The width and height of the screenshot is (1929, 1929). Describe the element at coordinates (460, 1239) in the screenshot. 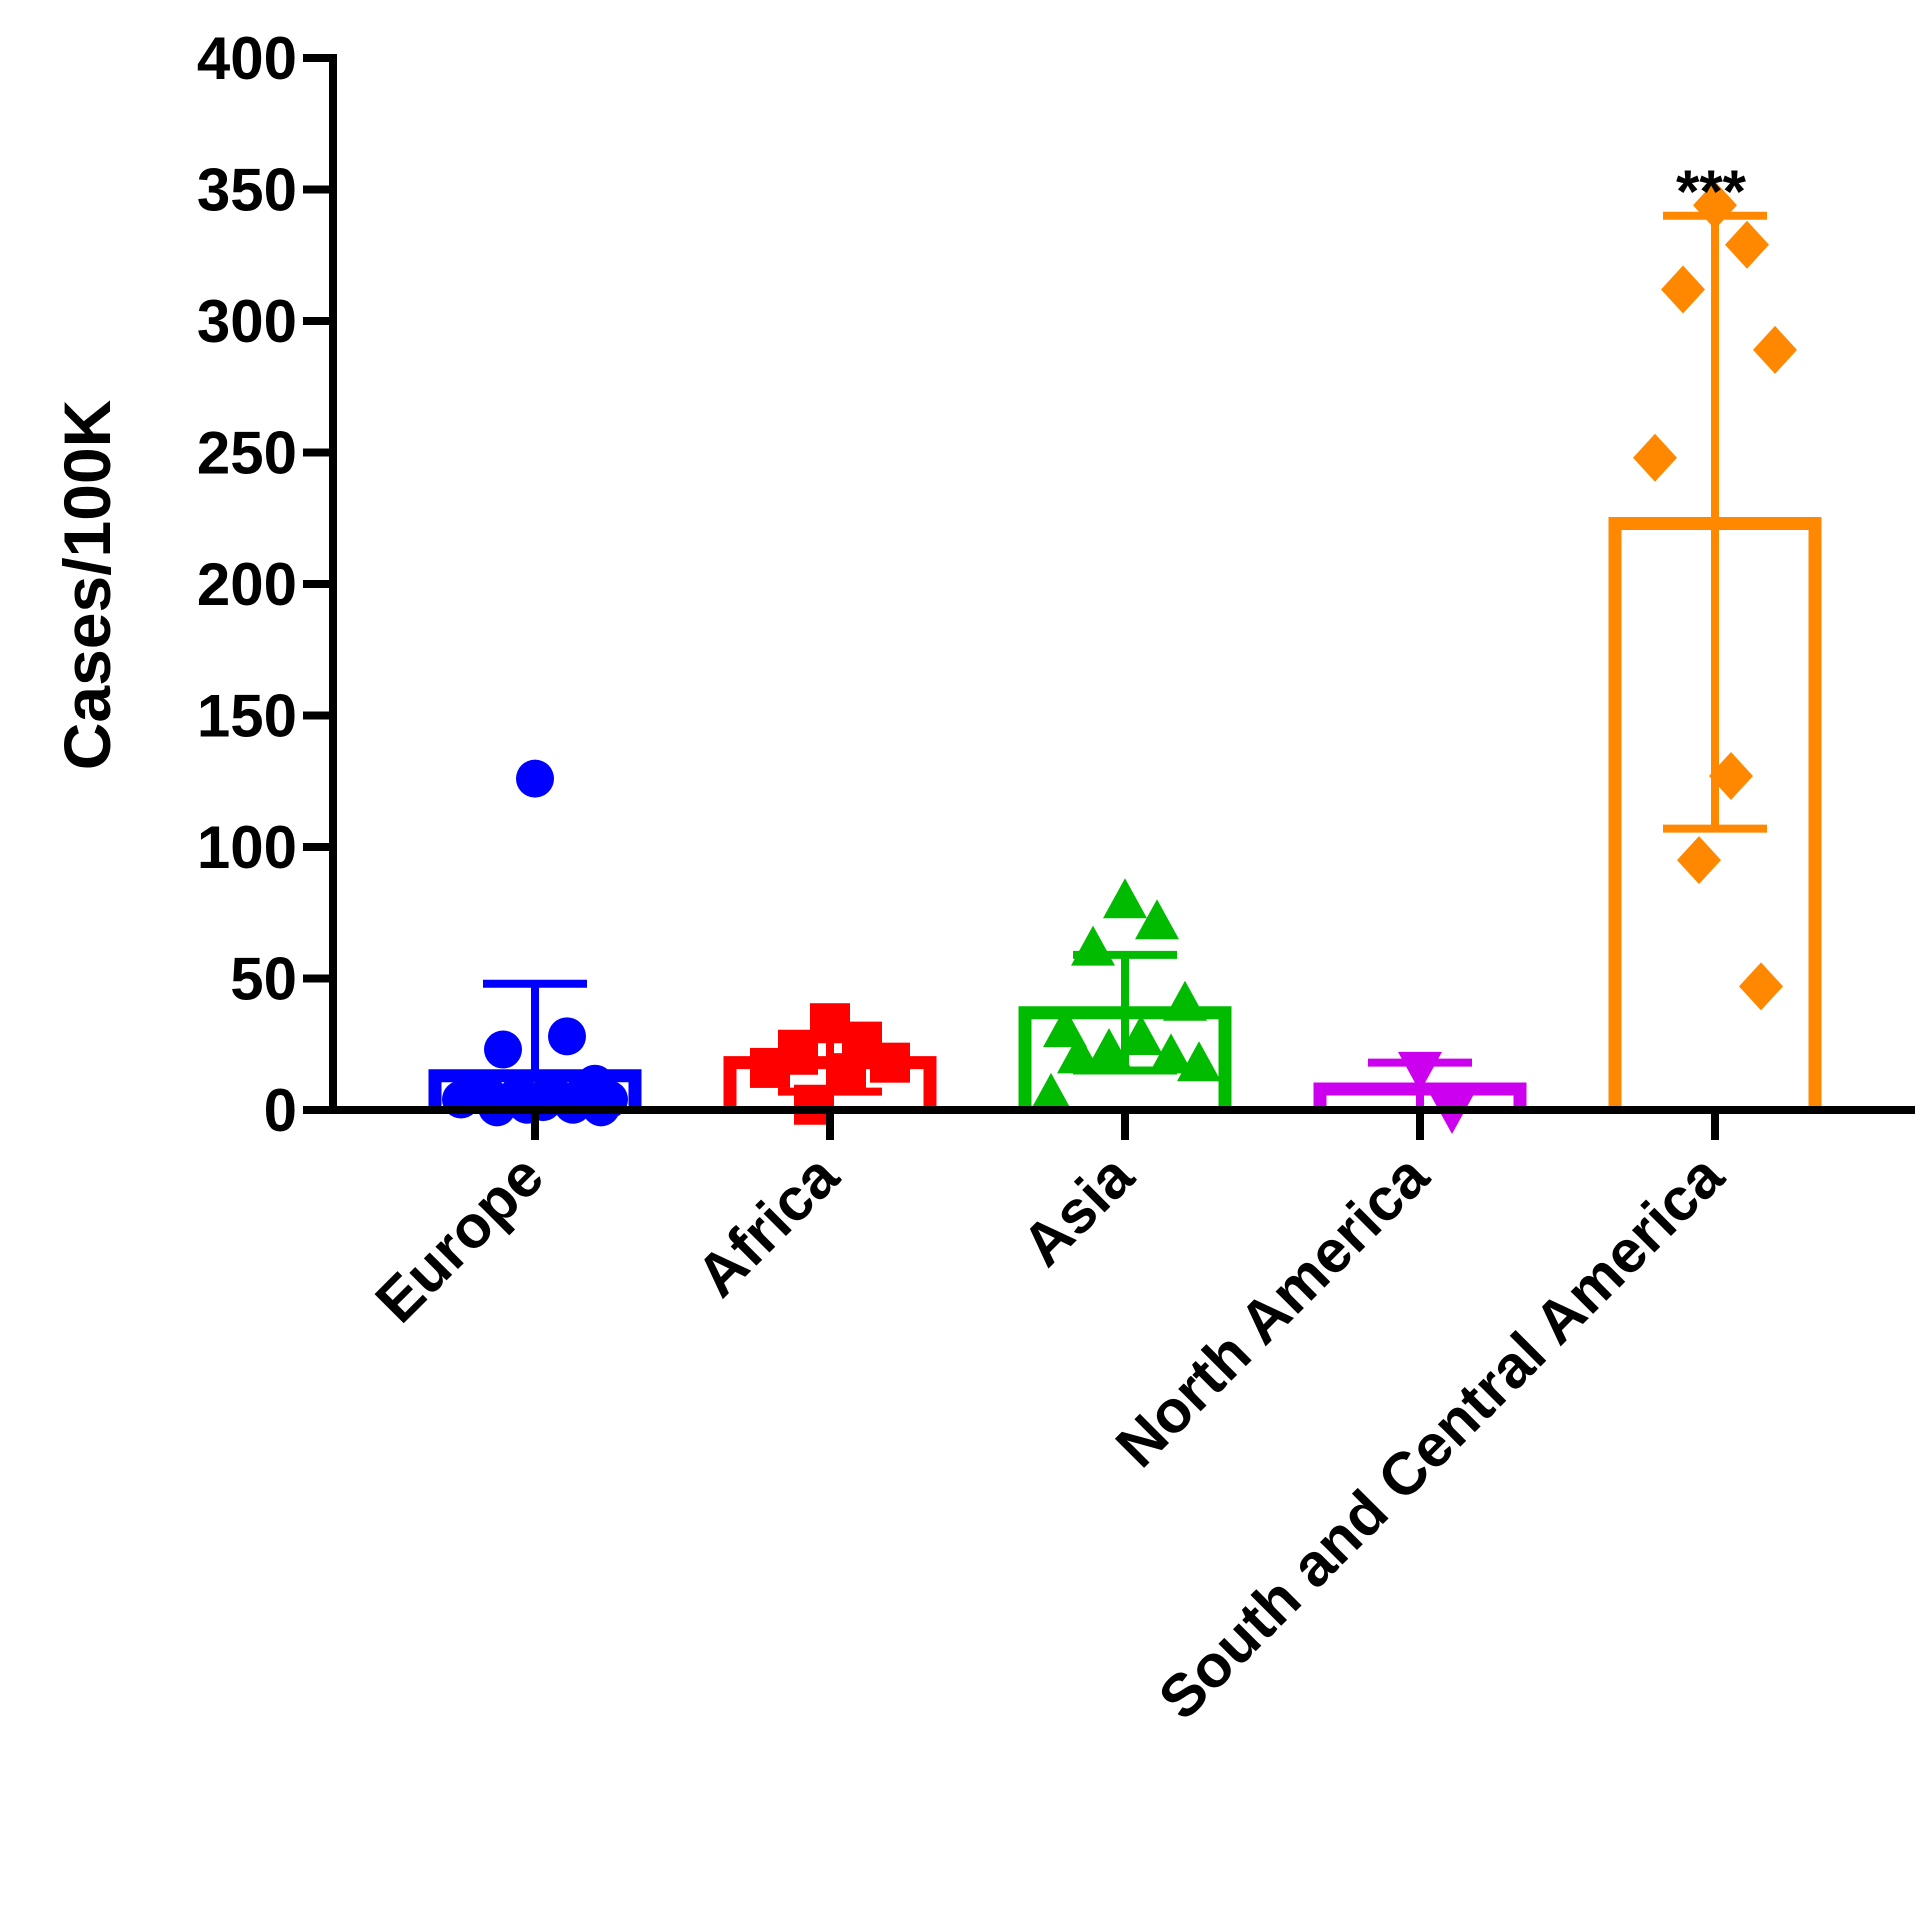

I see `x-tick-label: Europe` at that location.